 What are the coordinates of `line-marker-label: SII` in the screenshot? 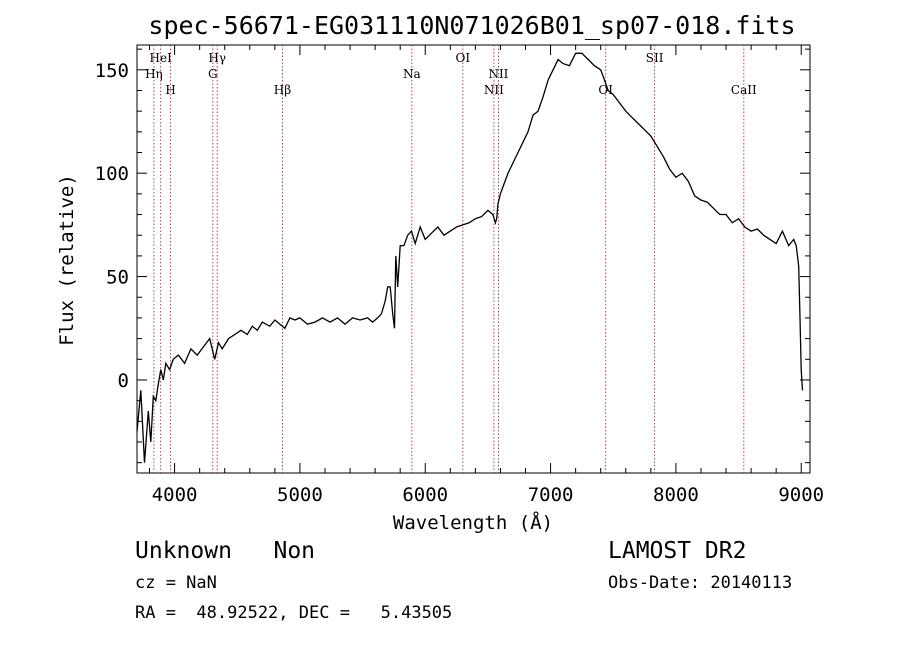 It's located at (655, 58).